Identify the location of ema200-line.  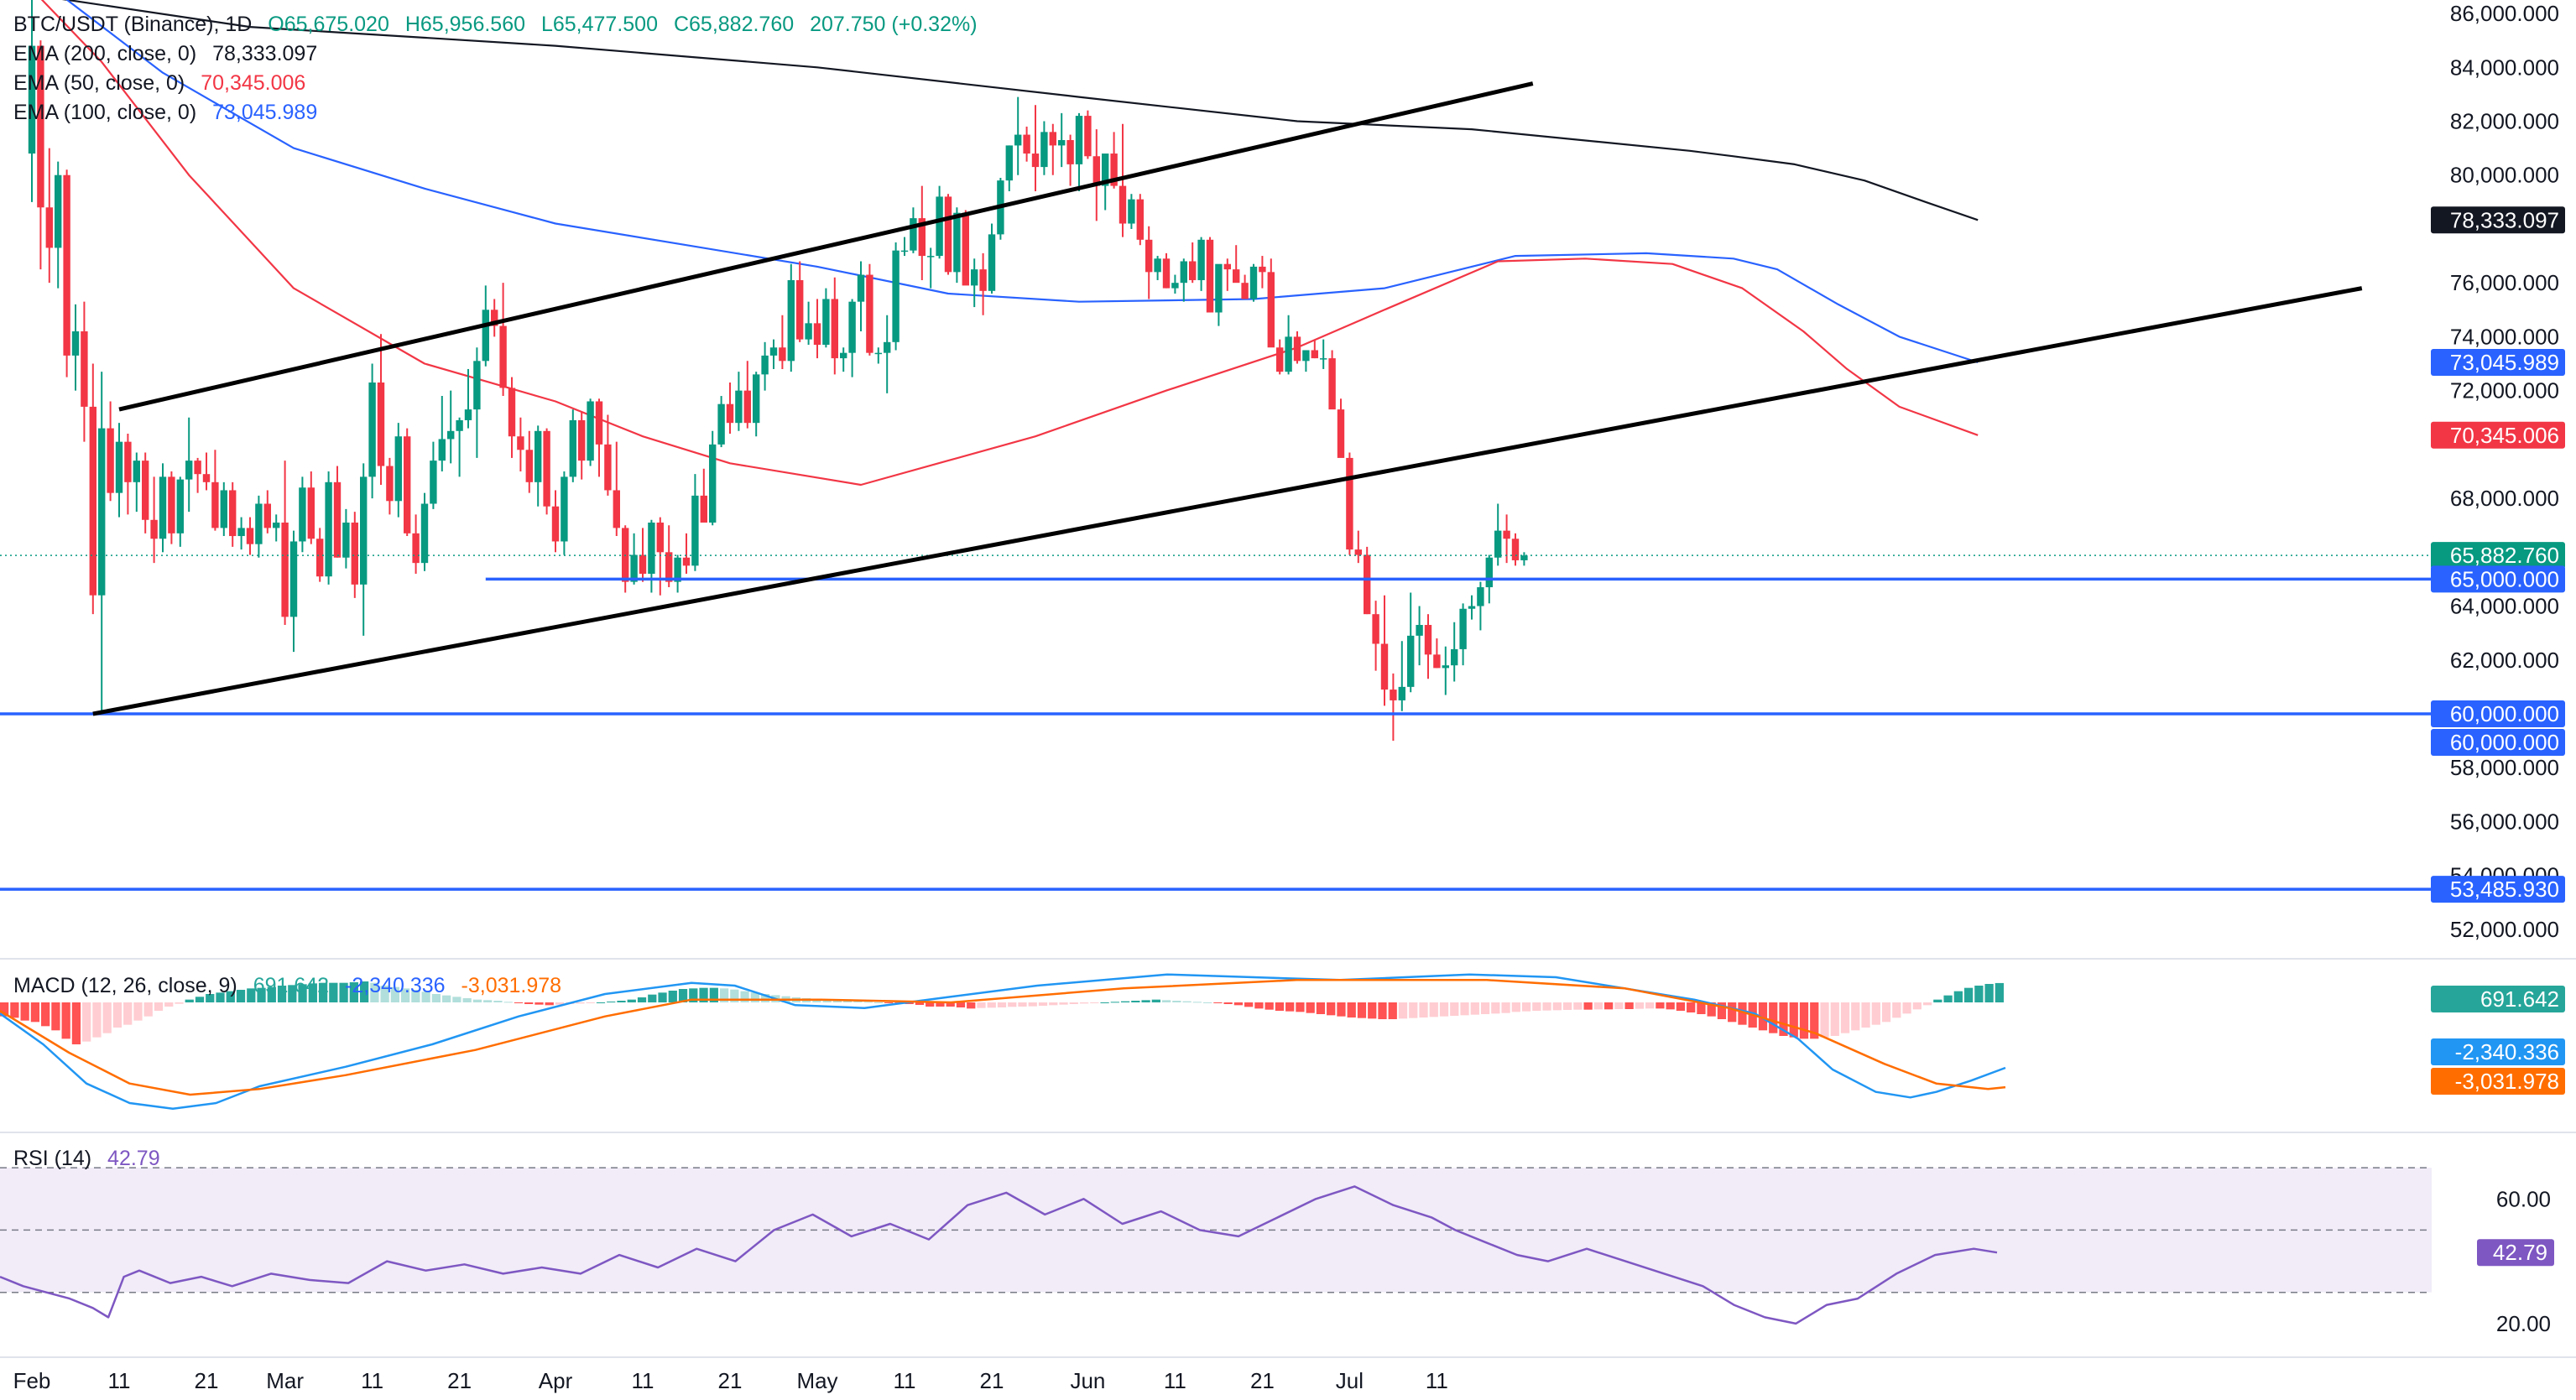
(1020, 110).